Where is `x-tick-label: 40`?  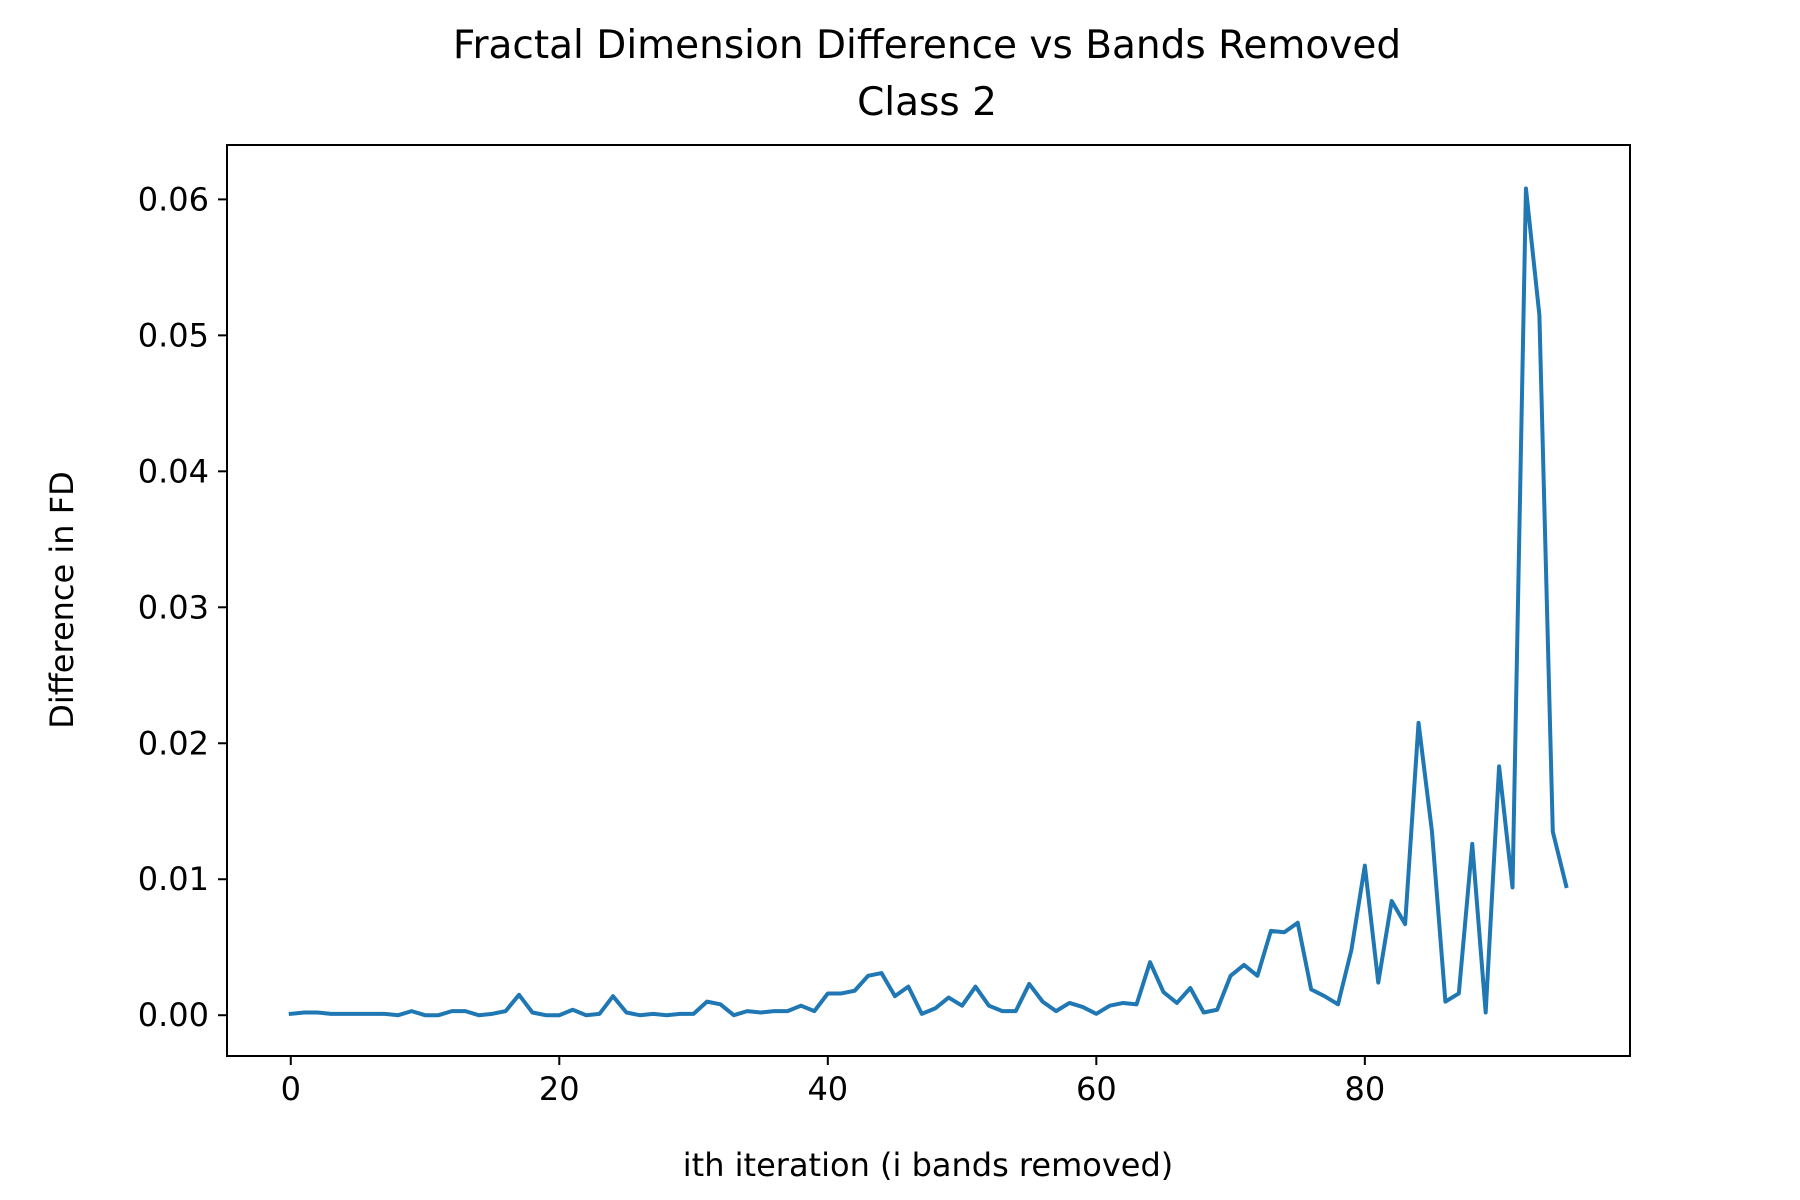
x-tick-label: 40 is located at coordinates (827, 1089).